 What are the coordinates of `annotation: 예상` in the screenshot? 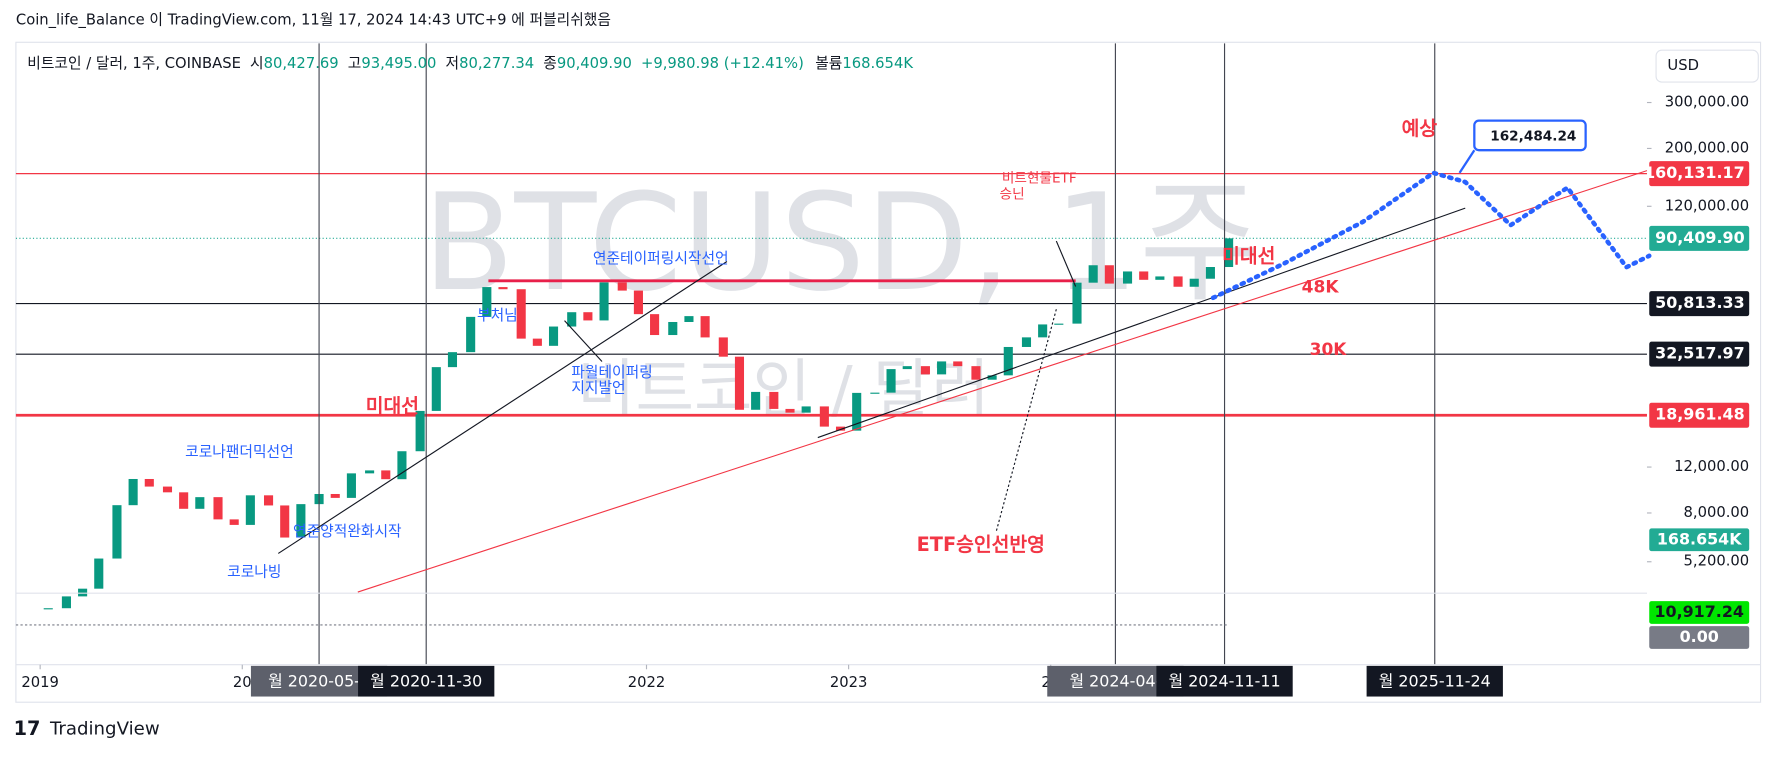 It's located at (1420, 128).